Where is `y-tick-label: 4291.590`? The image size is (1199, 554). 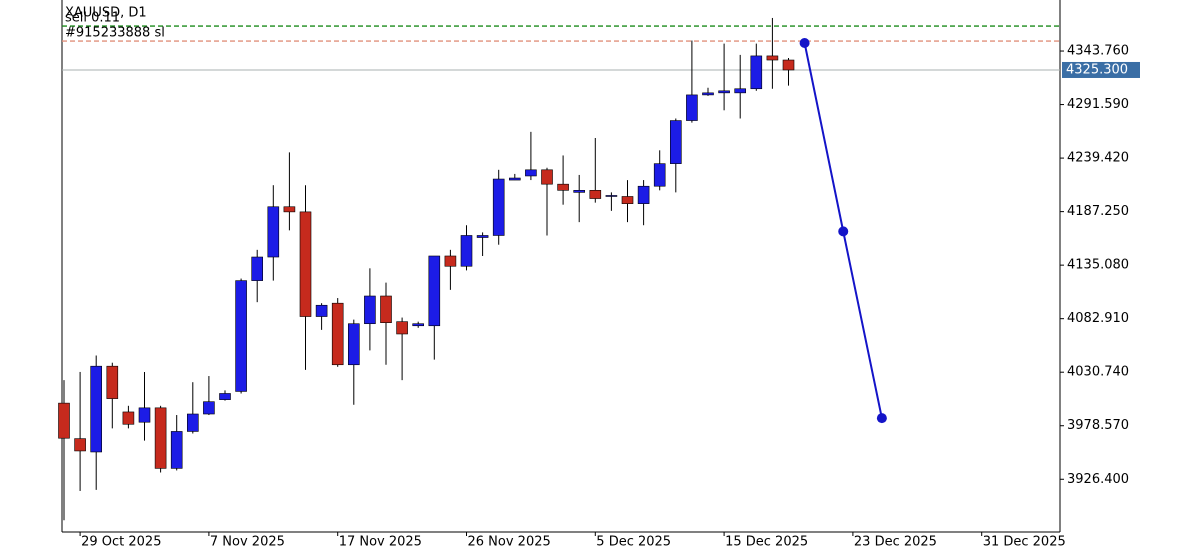
y-tick-label: 4291.590 is located at coordinates (1098, 104).